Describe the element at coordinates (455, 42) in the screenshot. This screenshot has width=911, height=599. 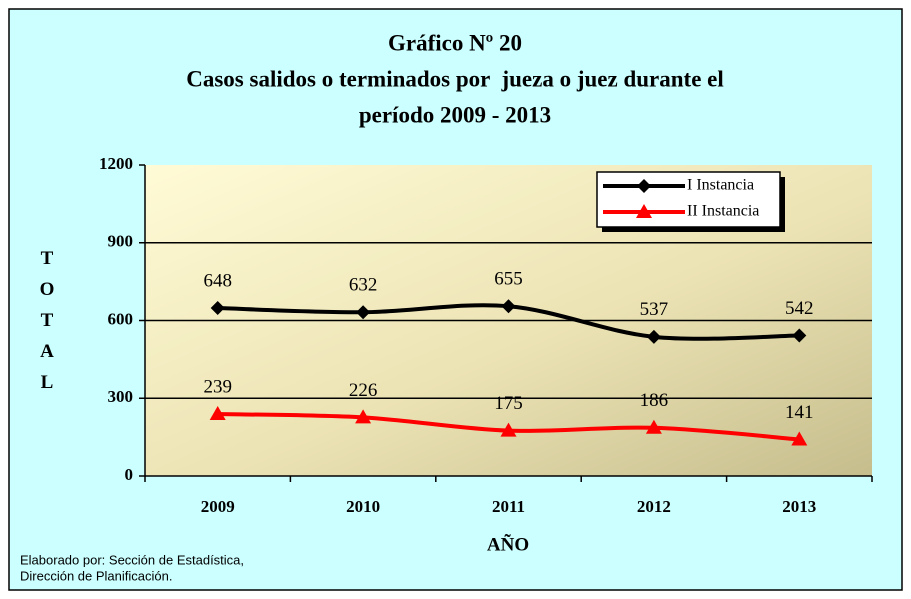
I see `chart-title: Gráfico Nº 20` at that location.